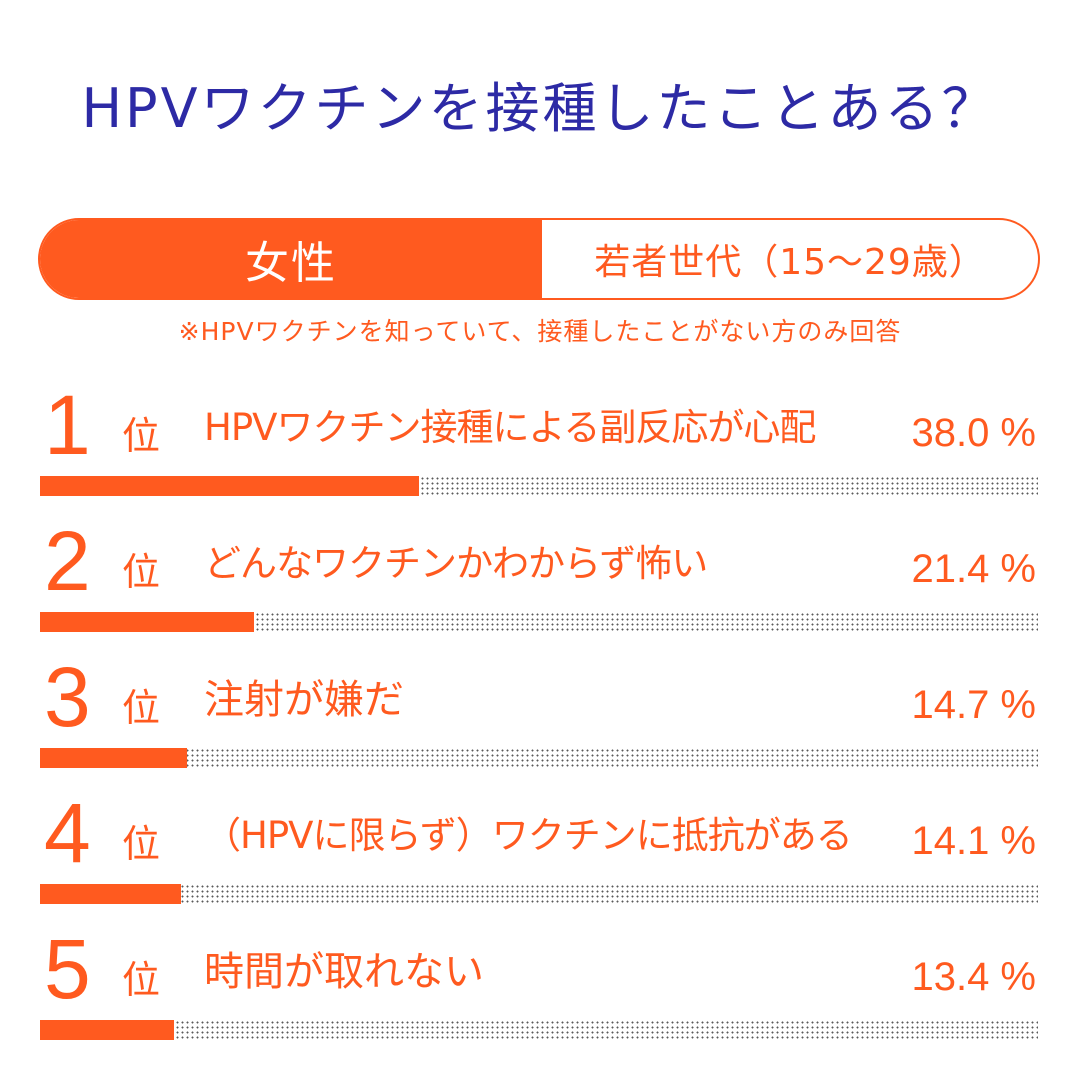  What do you see at coordinates (456, 563) in the screenshot?
I see `rank-label: どんなワクチンかわからず怖い` at bounding box center [456, 563].